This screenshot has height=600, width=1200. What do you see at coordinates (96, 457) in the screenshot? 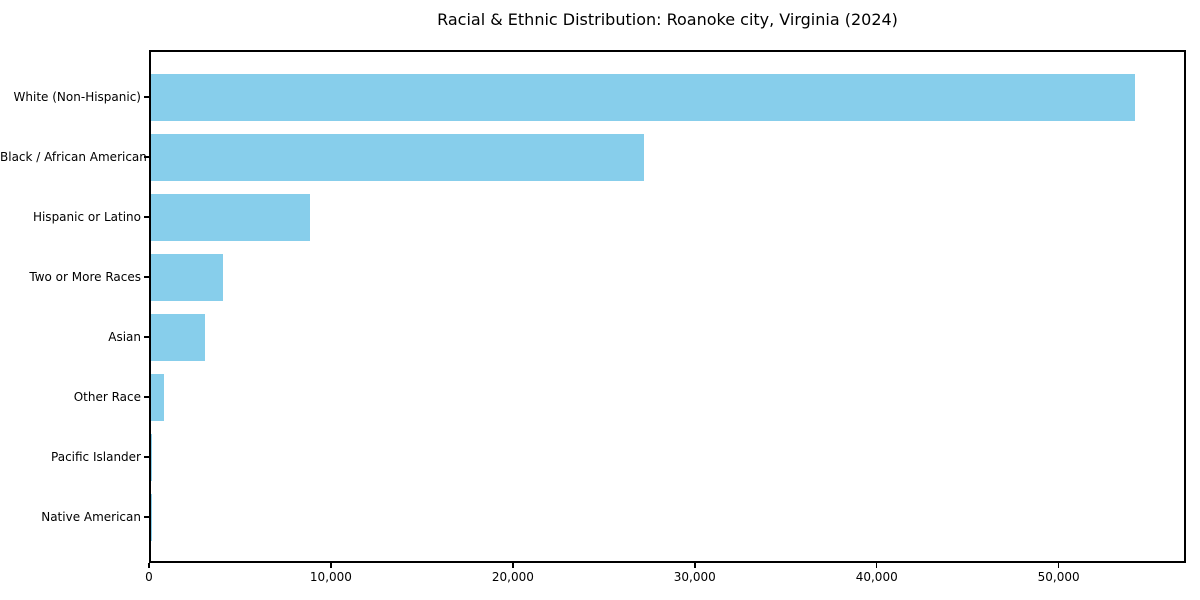
I see `y-tick-label-pacific-islander: Pacific Islander` at bounding box center [96, 457].